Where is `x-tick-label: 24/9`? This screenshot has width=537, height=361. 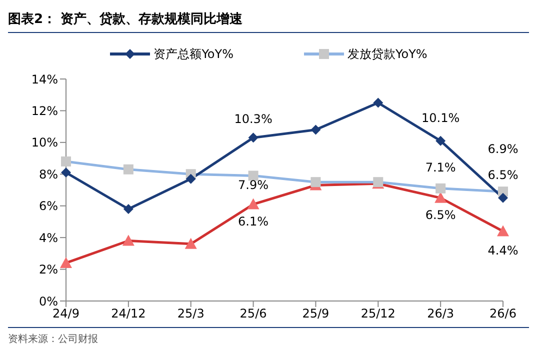 x-tick-label: 24/9 is located at coordinates (66, 313).